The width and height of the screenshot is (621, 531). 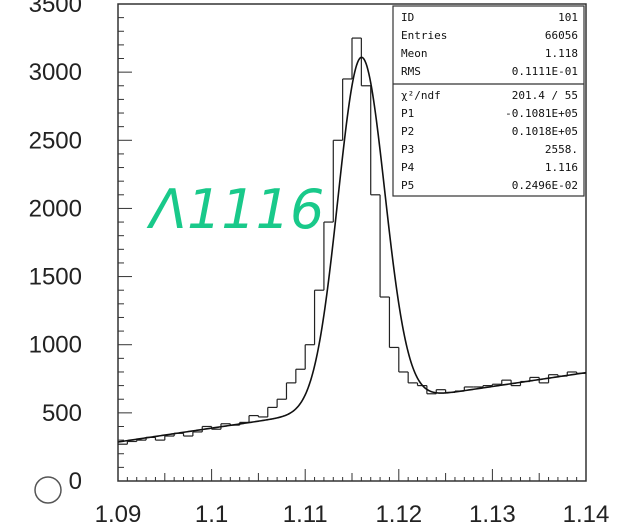 What do you see at coordinates (561, 167) in the screenshot?
I see `stats-value: 1.116` at bounding box center [561, 167].